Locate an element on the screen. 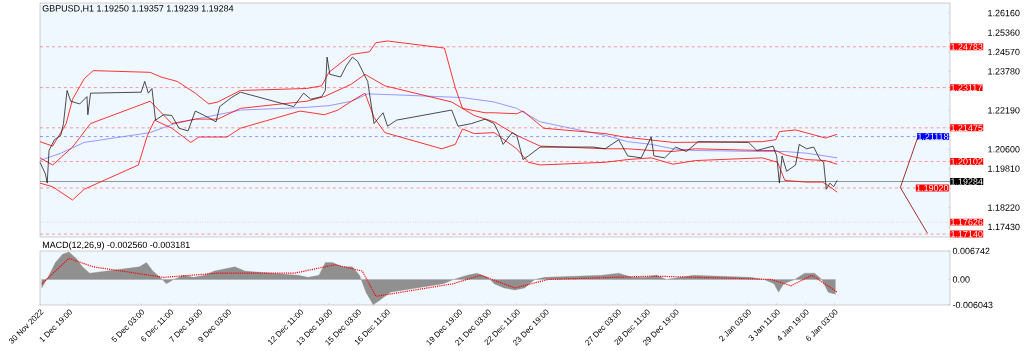  y-tick-label: 1.19810 is located at coordinates (1004, 168).